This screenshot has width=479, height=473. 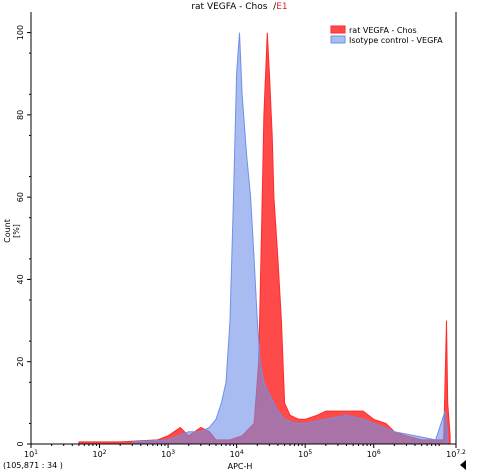 What do you see at coordinates (240, 466) in the screenshot?
I see `x-axis-label: APC-H` at bounding box center [240, 466].